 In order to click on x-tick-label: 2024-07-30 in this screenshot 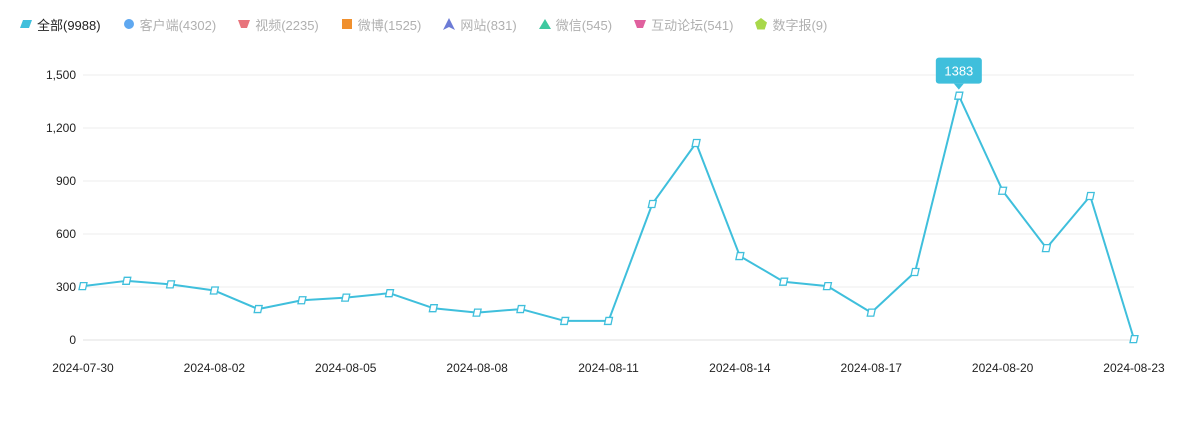, I will do `click(83, 368)`.